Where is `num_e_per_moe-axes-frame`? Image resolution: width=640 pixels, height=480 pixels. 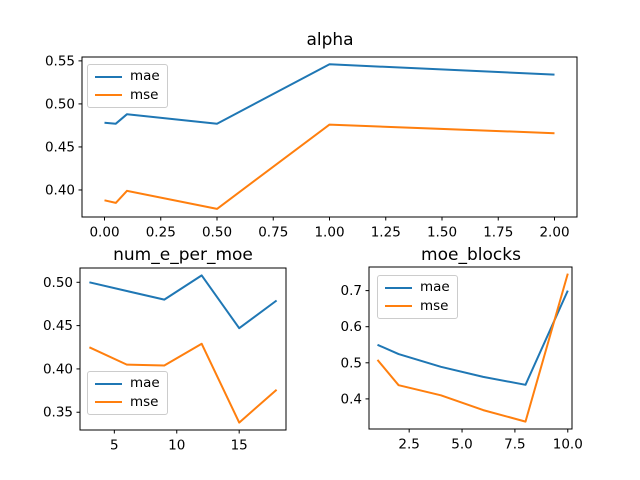 num_e_per_moe-axes-frame is located at coordinates (183, 349).